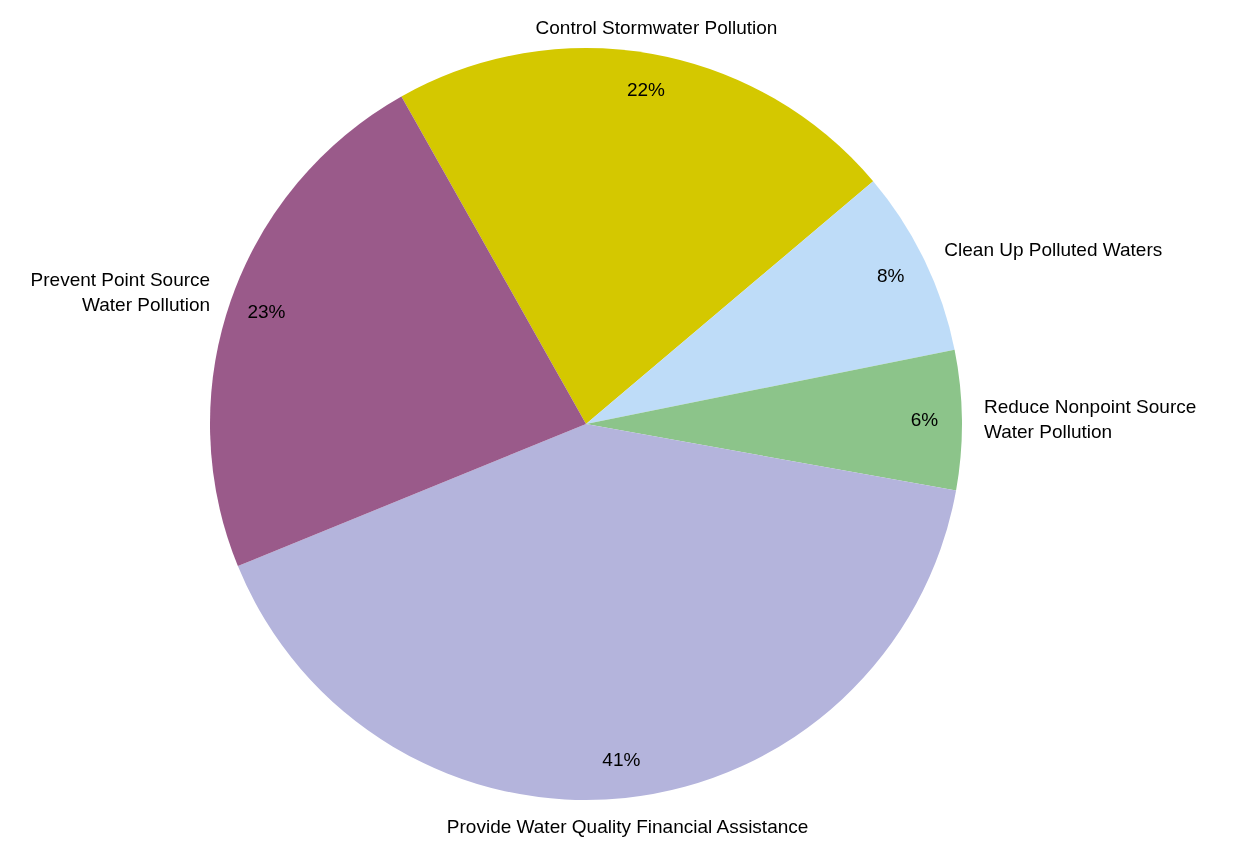 This screenshot has width=1240, height=844. What do you see at coordinates (1053, 250) in the screenshot?
I see `slice-label: Clean Up Polluted Waters` at bounding box center [1053, 250].